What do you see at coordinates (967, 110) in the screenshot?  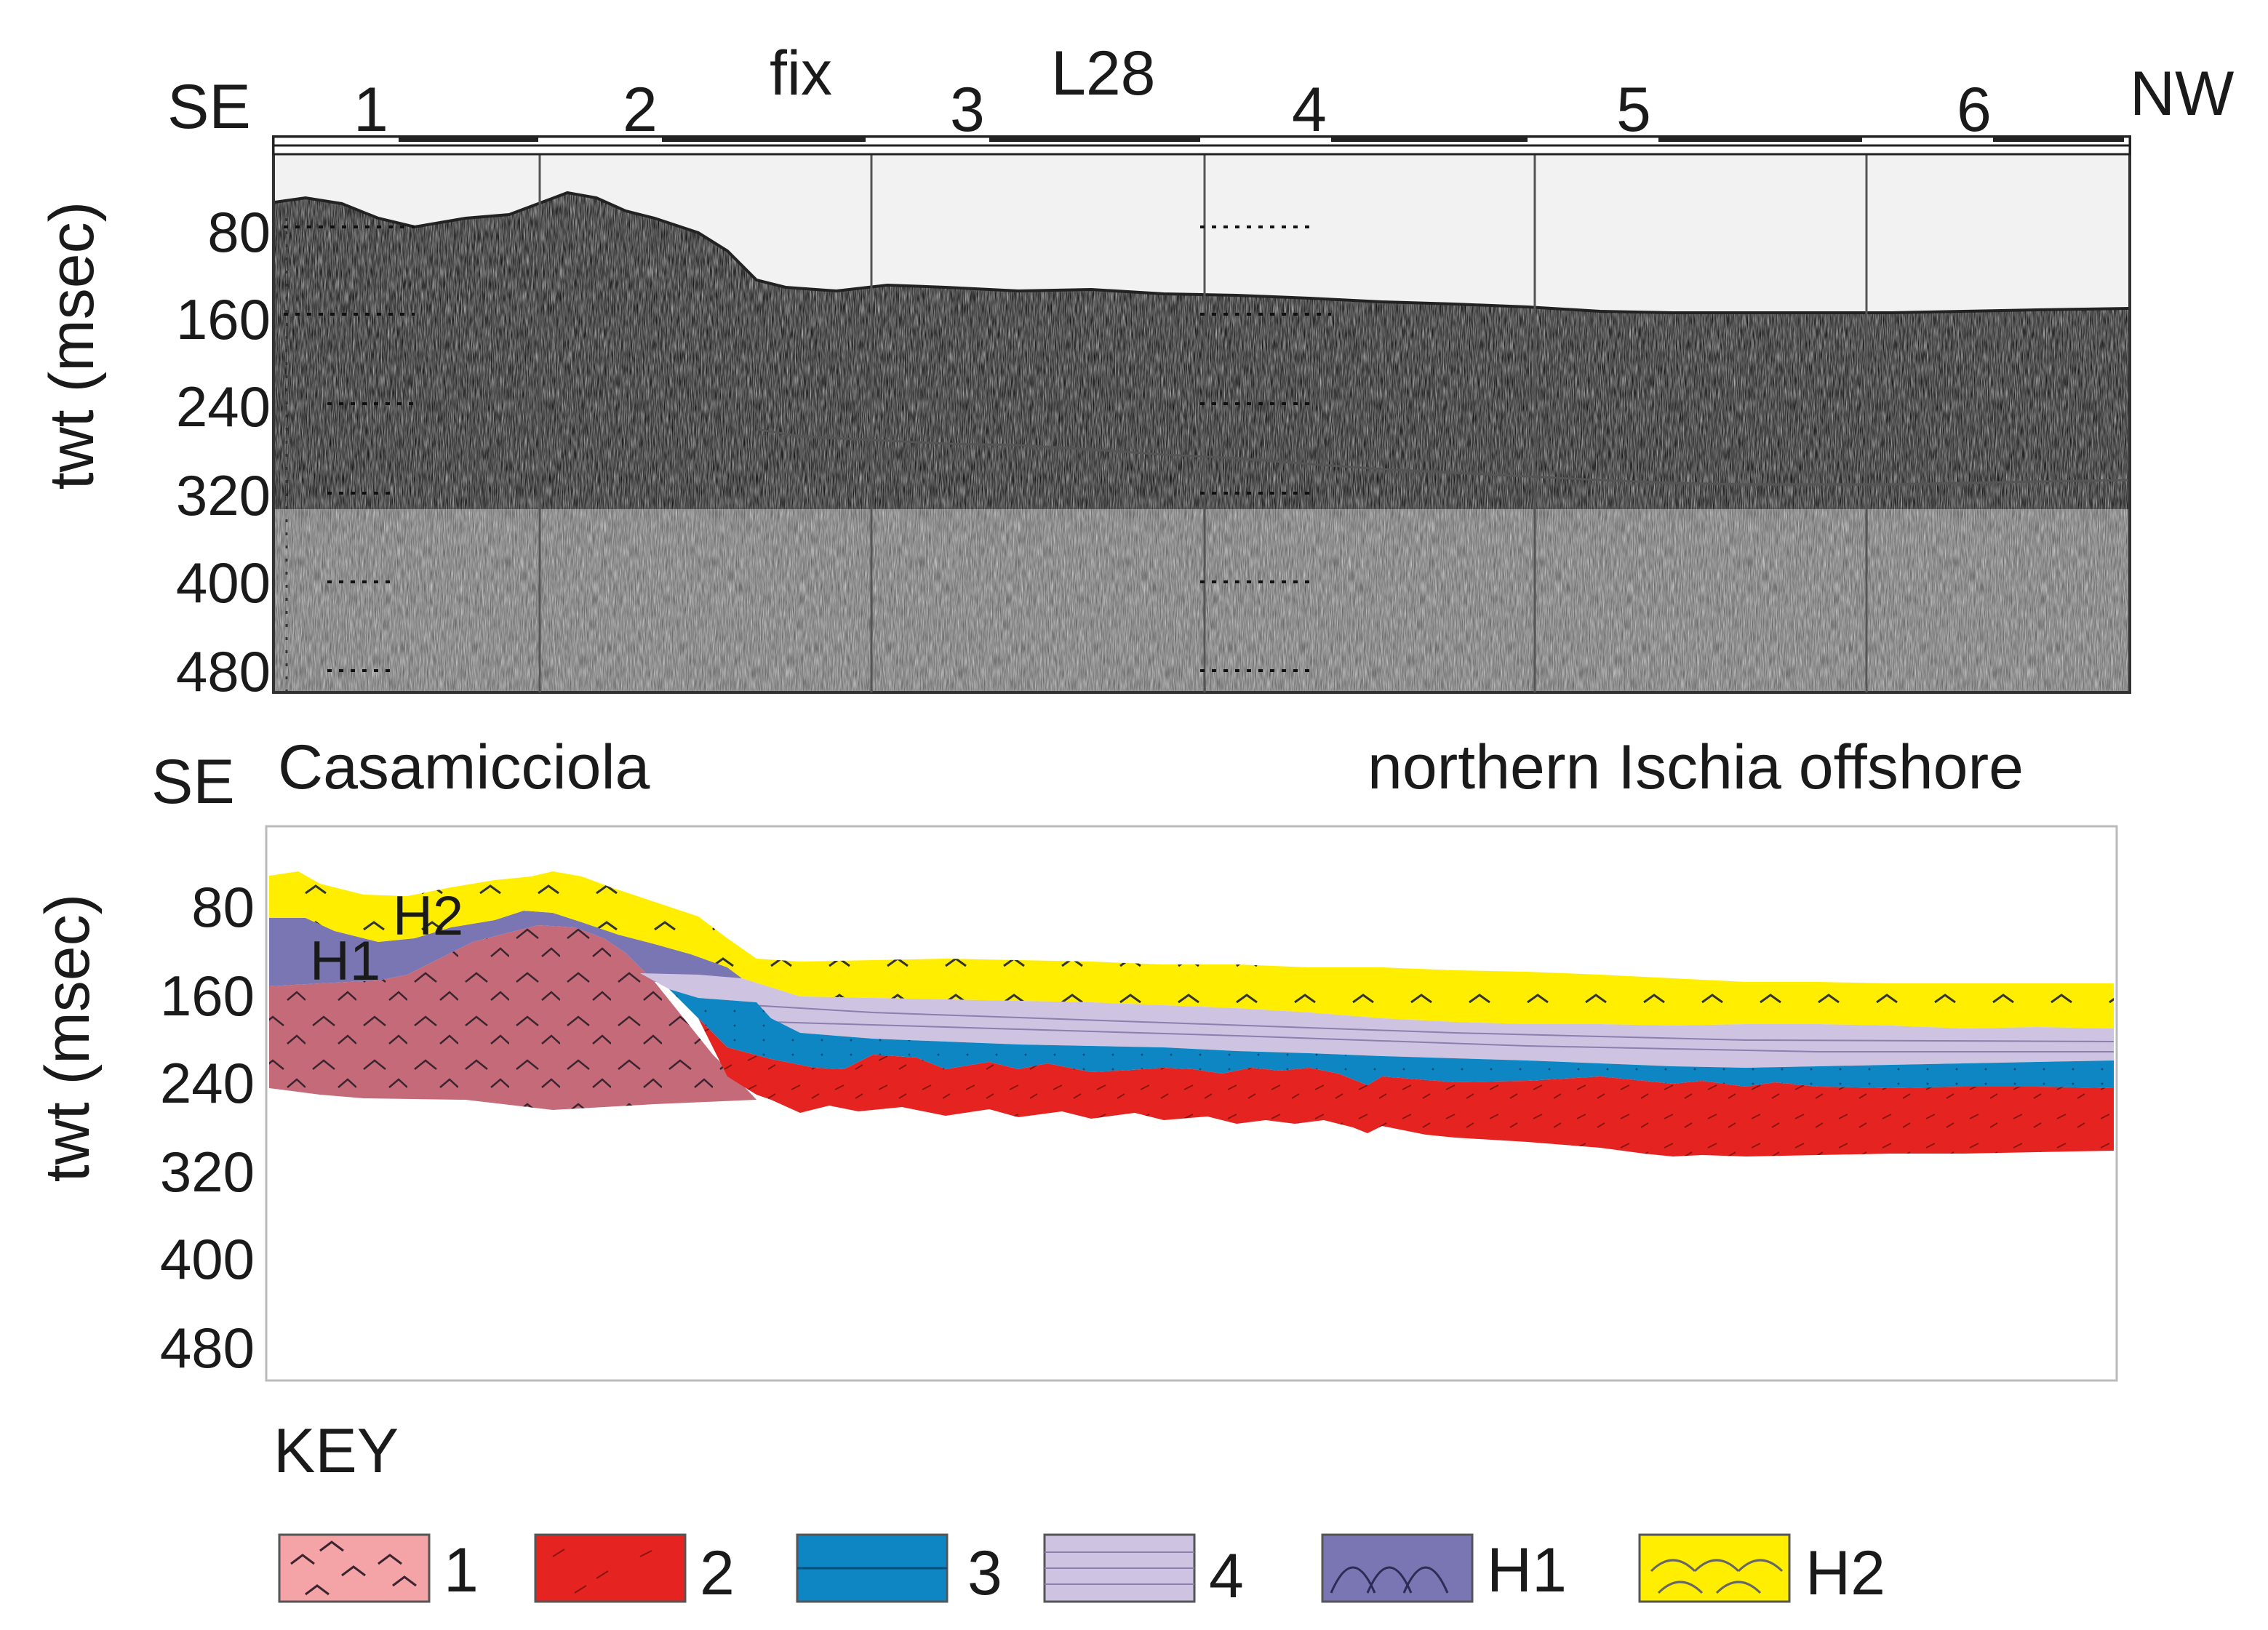 I see `fix-number-3: 3` at bounding box center [967, 110].